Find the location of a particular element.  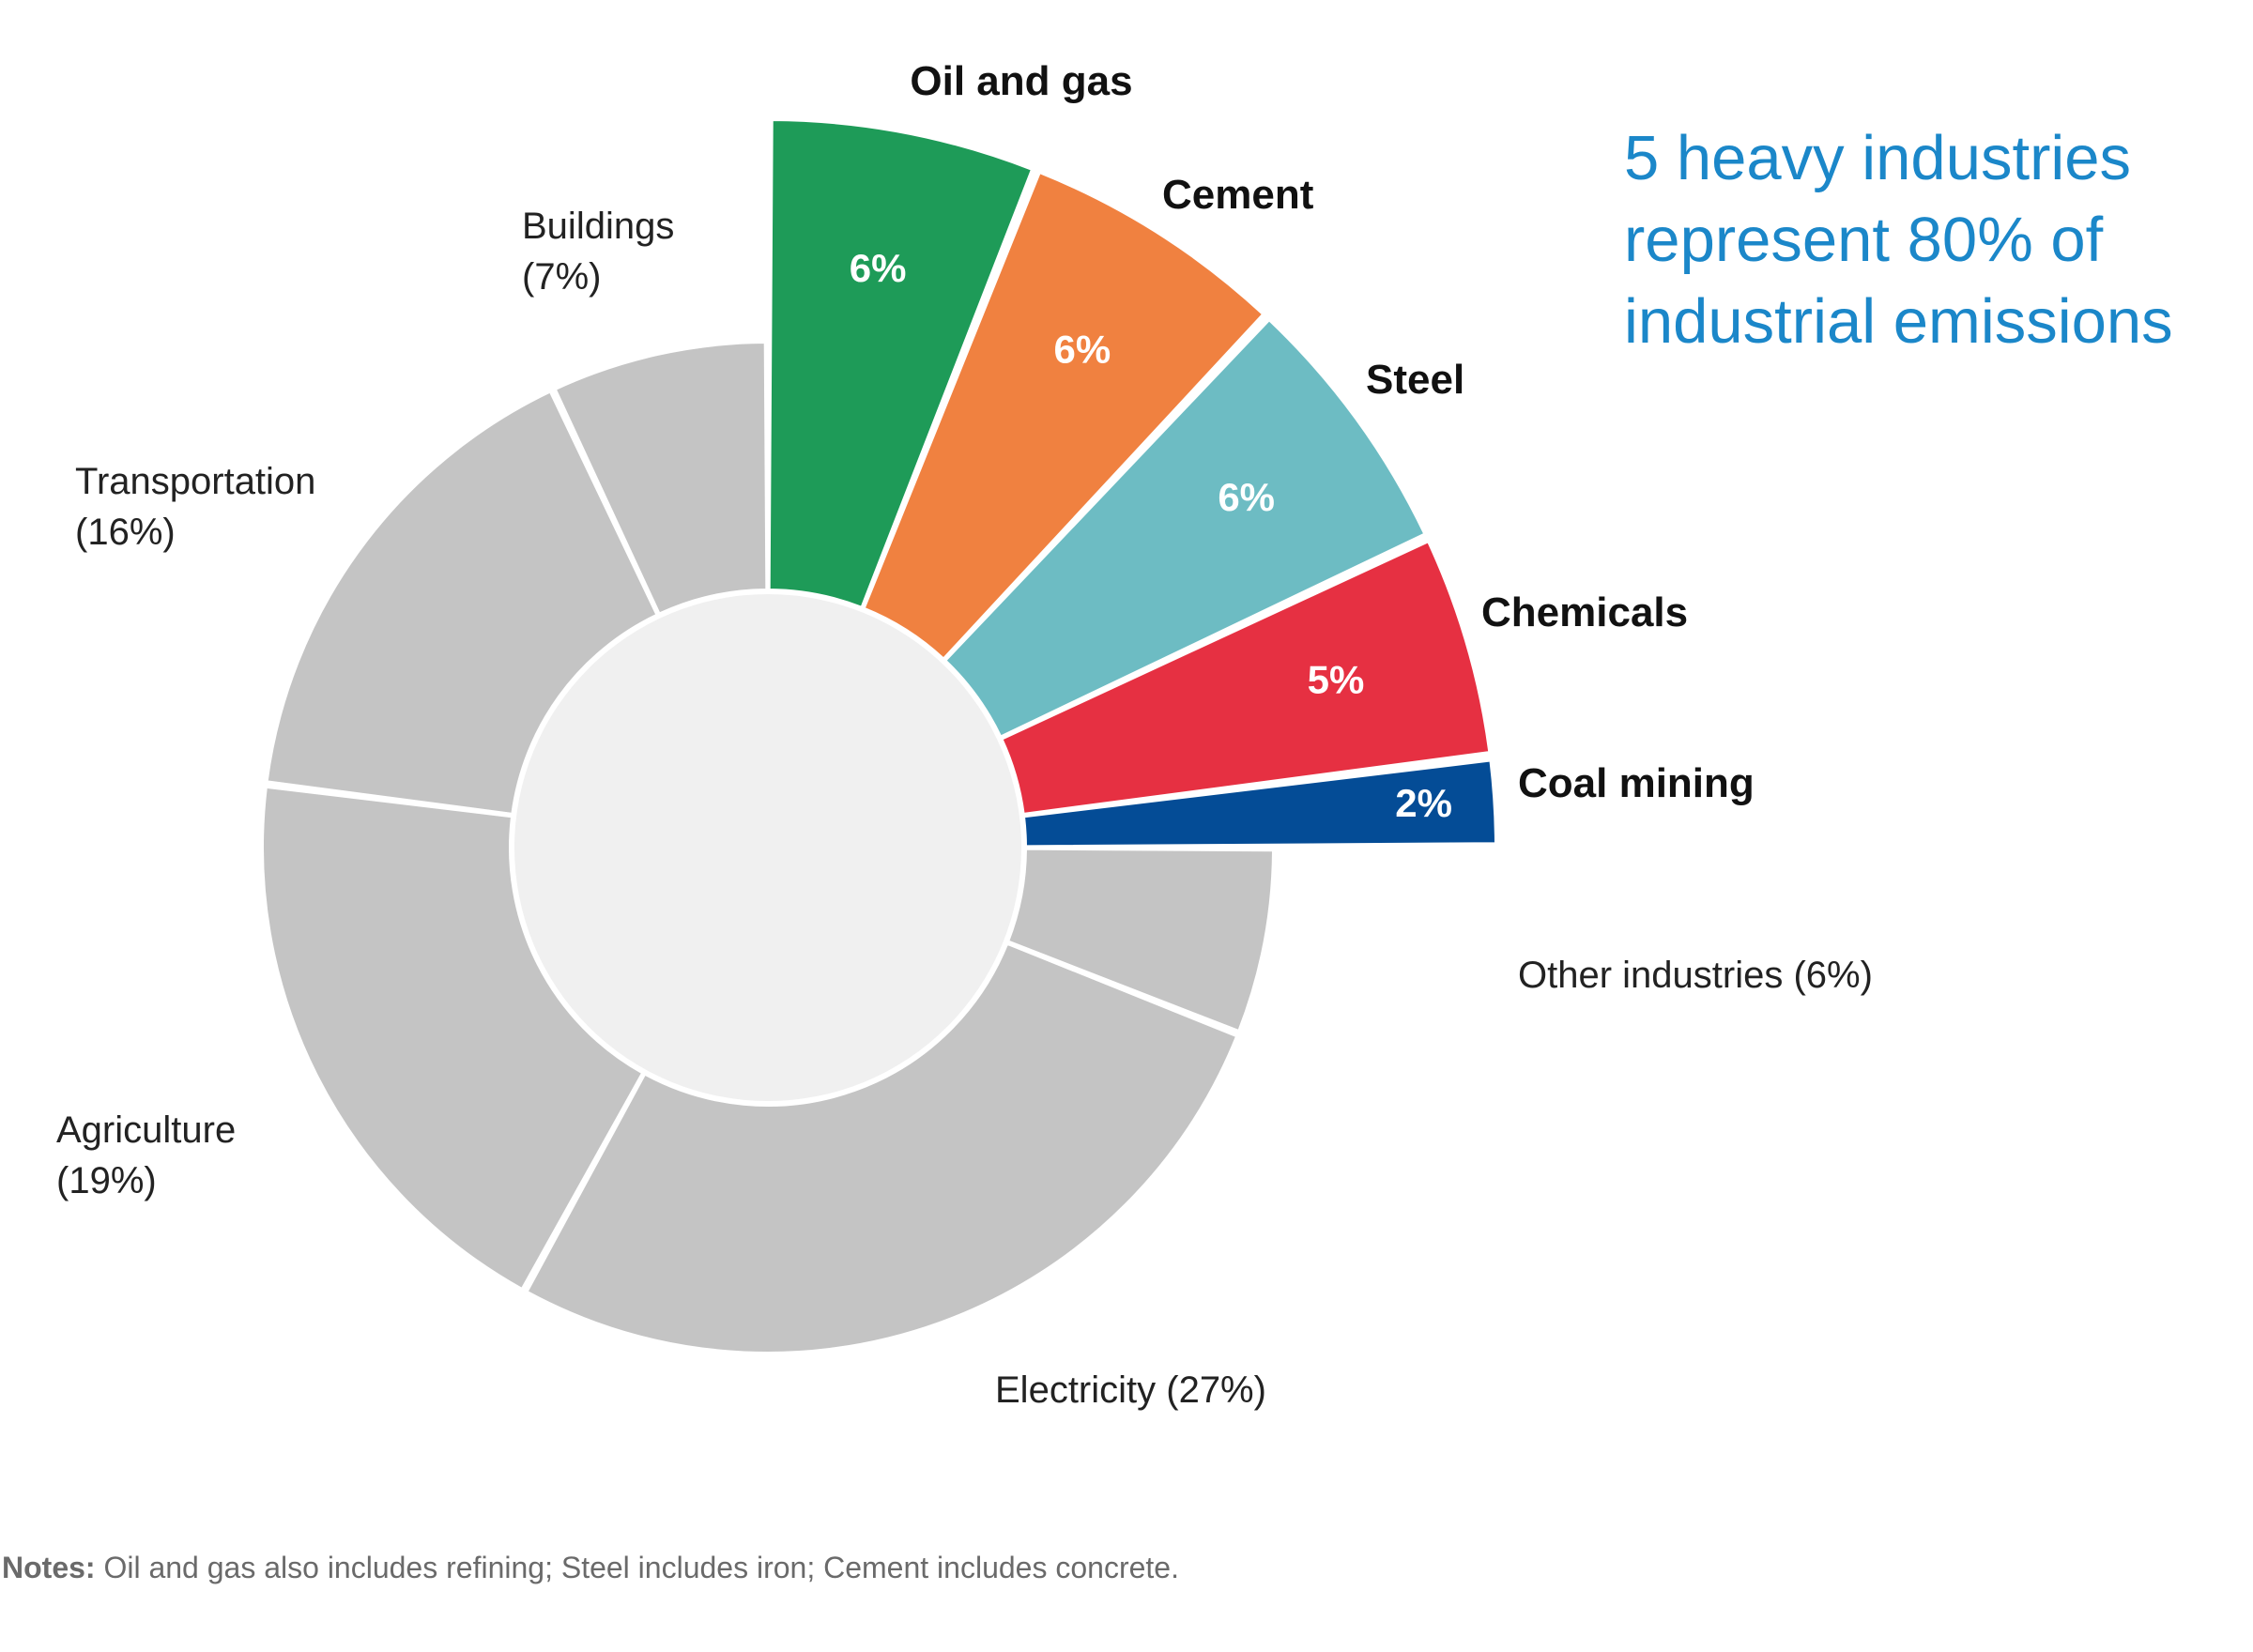

value-label-chemicals: 5% is located at coordinates (1336, 679).